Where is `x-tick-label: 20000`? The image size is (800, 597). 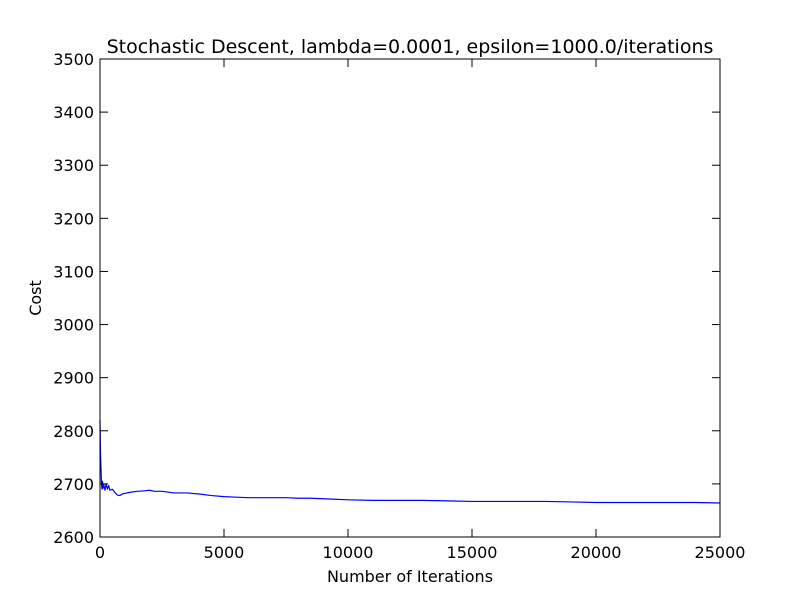
x-tick-label: 20000 is located at coordinates (596, 552).